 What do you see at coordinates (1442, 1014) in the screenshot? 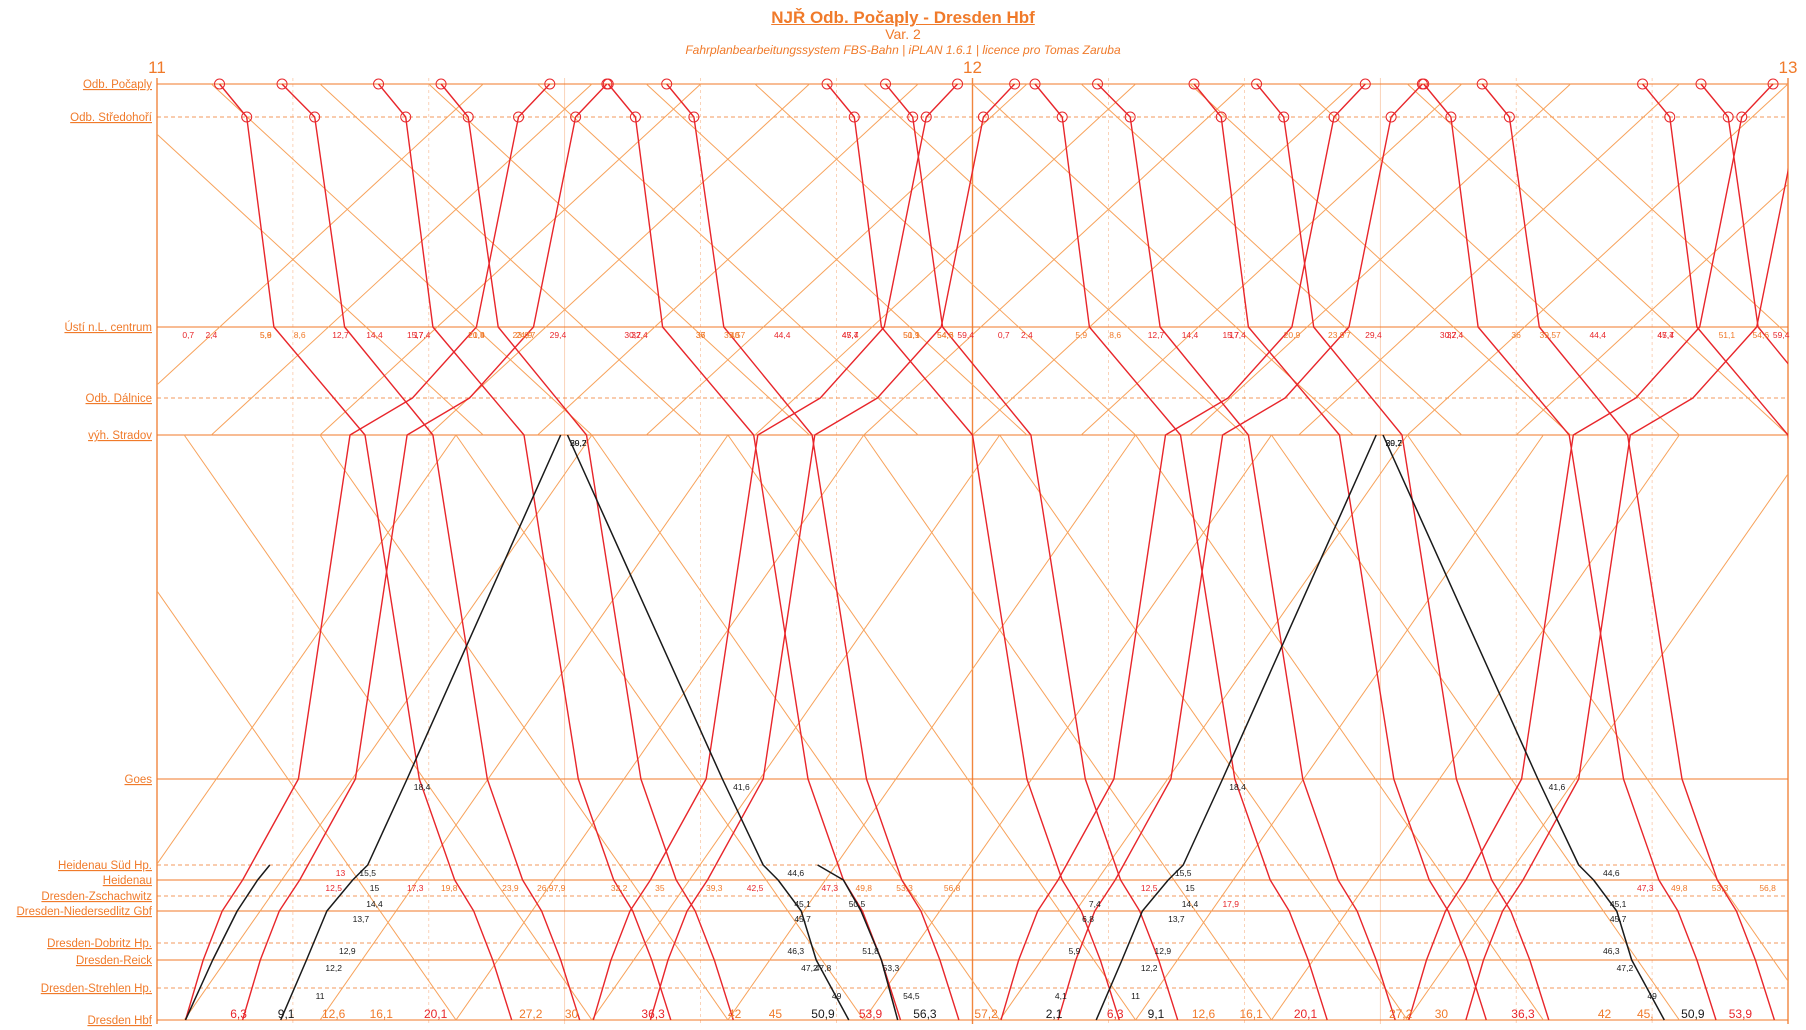
I see `time-label: 30` at bounding box center [1442, 1014].